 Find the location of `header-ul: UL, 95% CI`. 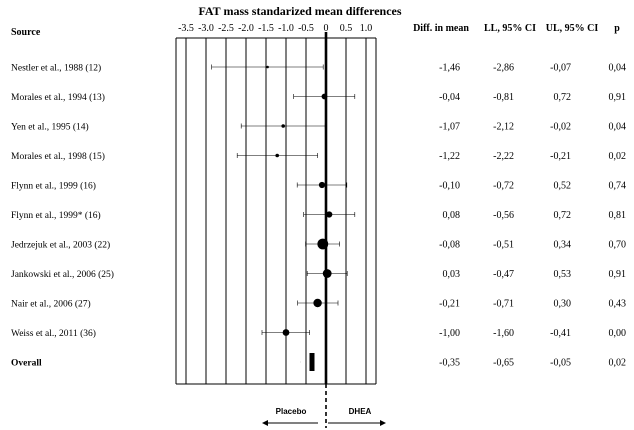

header-ul: UL, 95% CI is located at coordinates (572, 28).